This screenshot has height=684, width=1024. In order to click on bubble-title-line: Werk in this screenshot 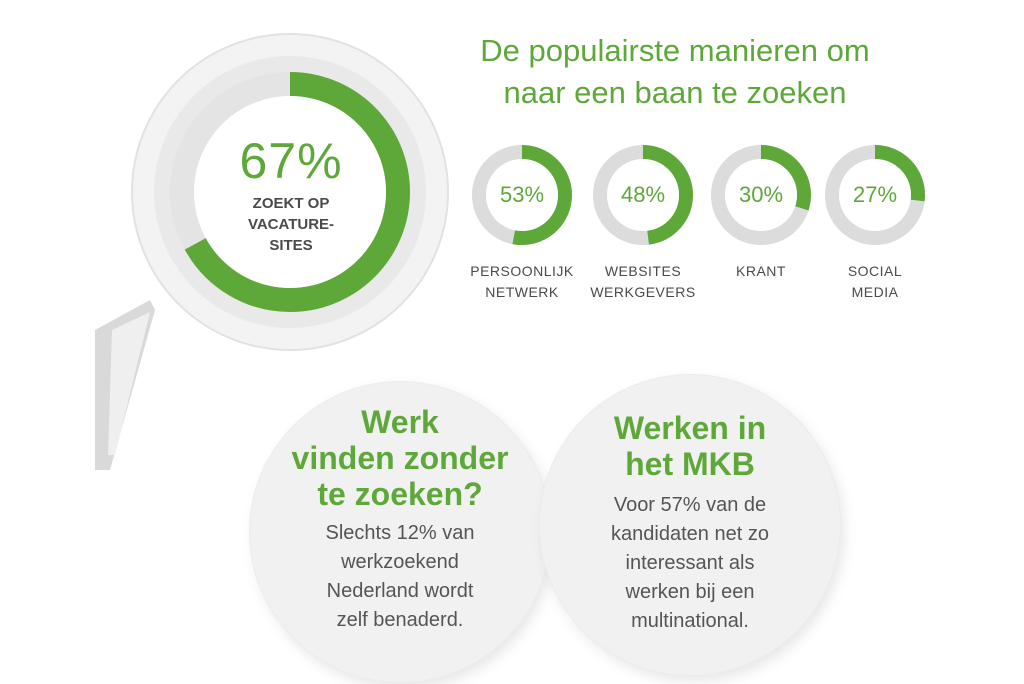, I will do `click(400, 422)`.